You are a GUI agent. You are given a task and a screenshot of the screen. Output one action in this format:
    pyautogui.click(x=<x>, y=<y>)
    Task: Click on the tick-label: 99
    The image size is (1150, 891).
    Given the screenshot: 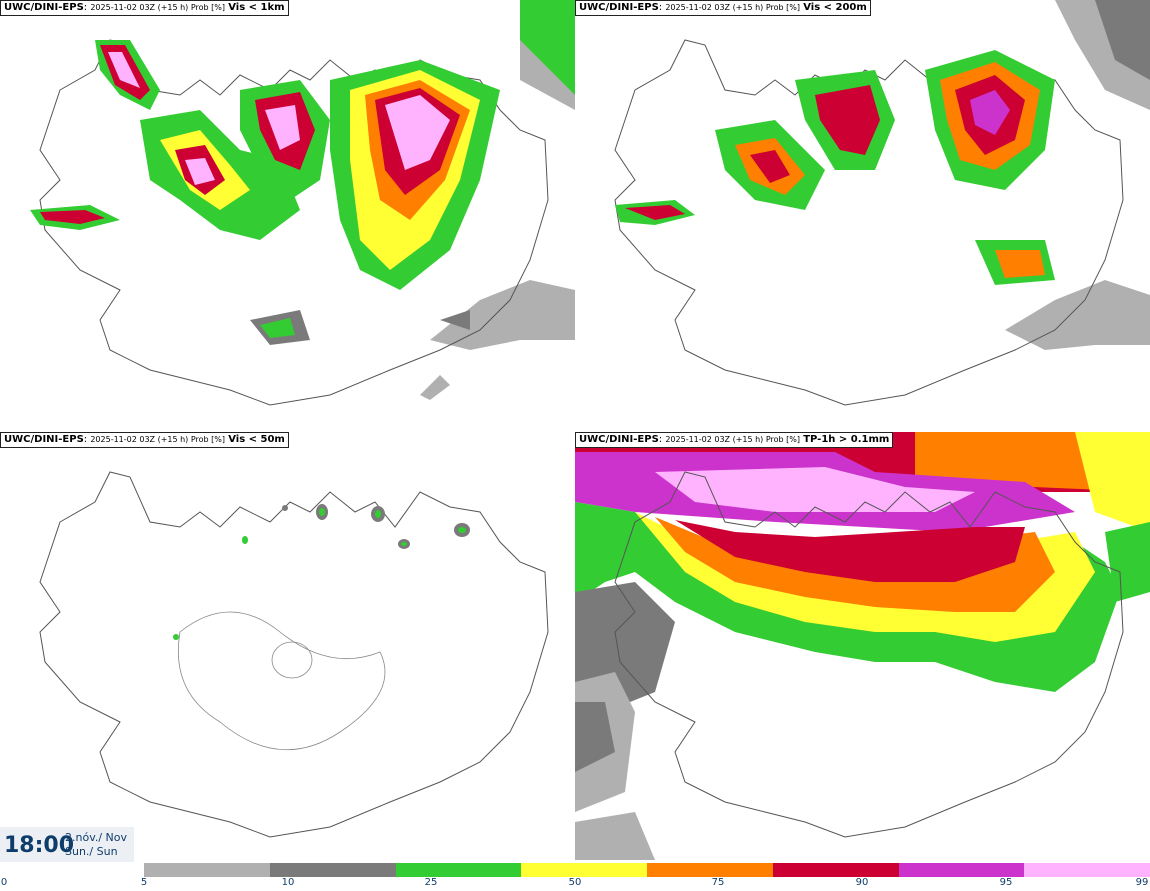 What is the action you would take?
    pyautogui.click(x=1142, y=882)
    